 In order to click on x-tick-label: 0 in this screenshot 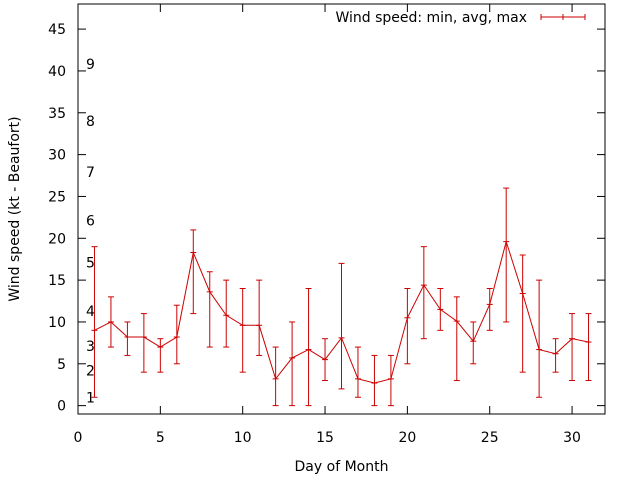, I will do `click(78, 438)`.